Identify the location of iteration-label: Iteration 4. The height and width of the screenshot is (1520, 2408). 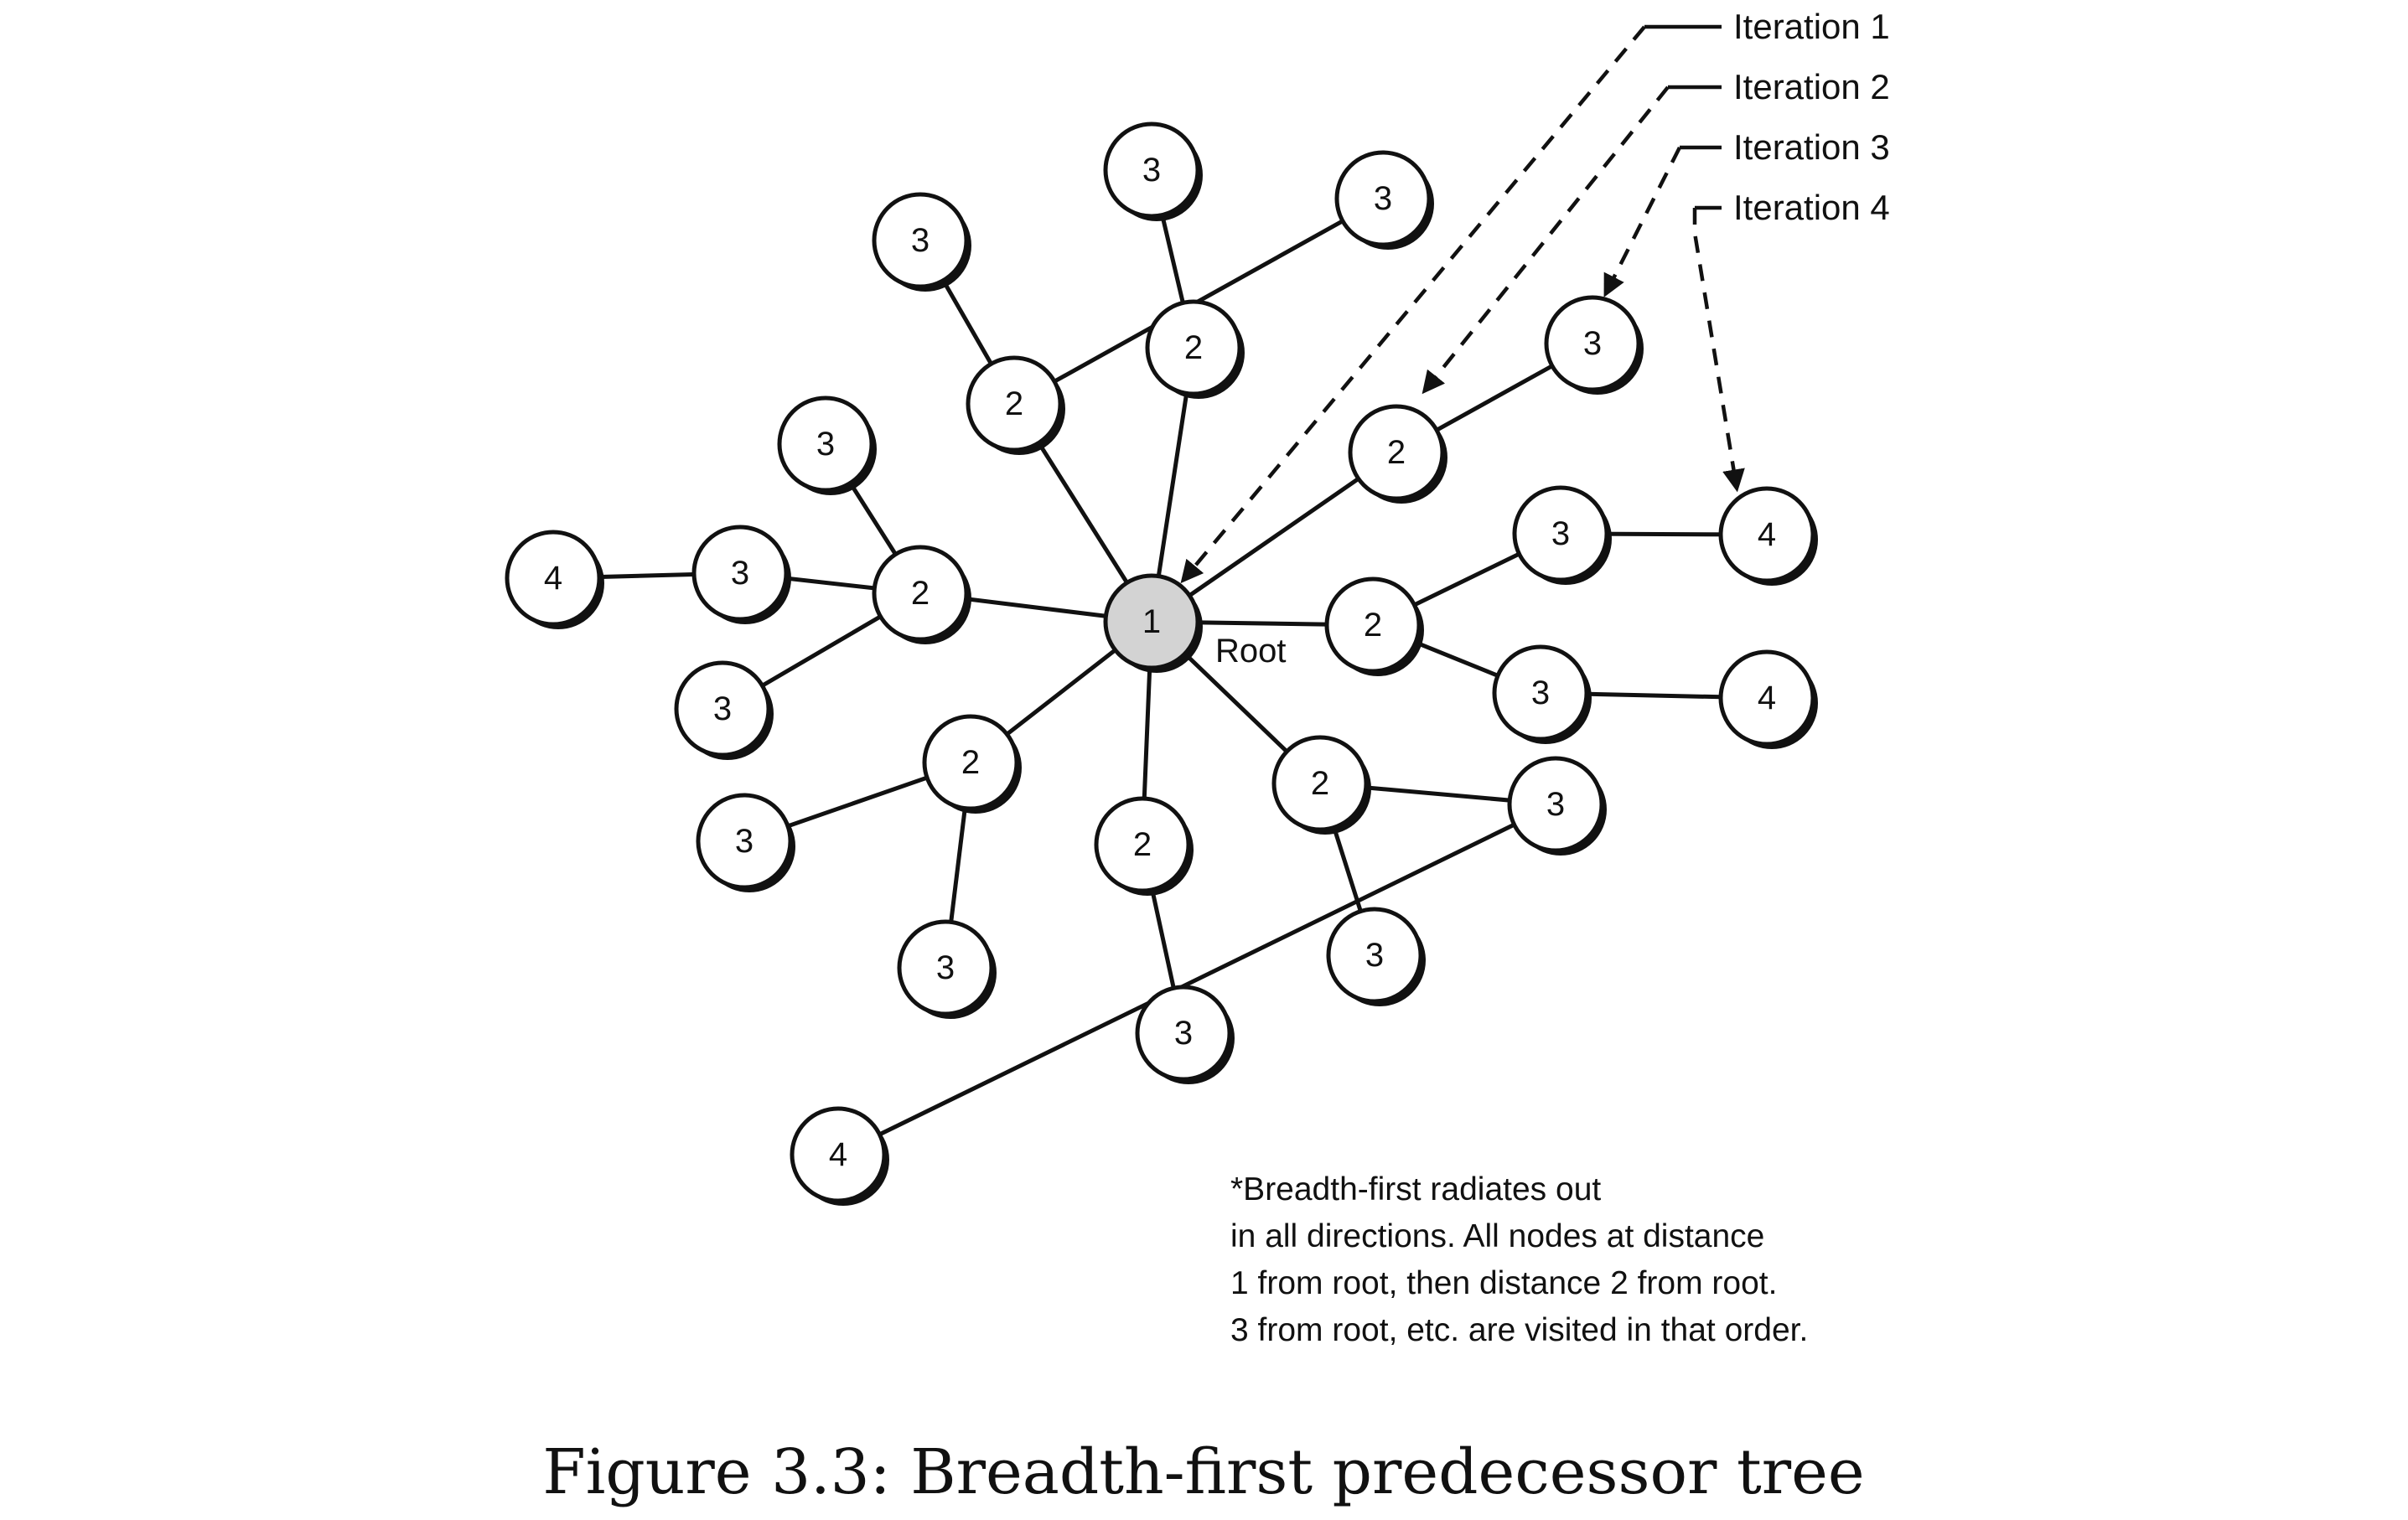
(1812, 207).